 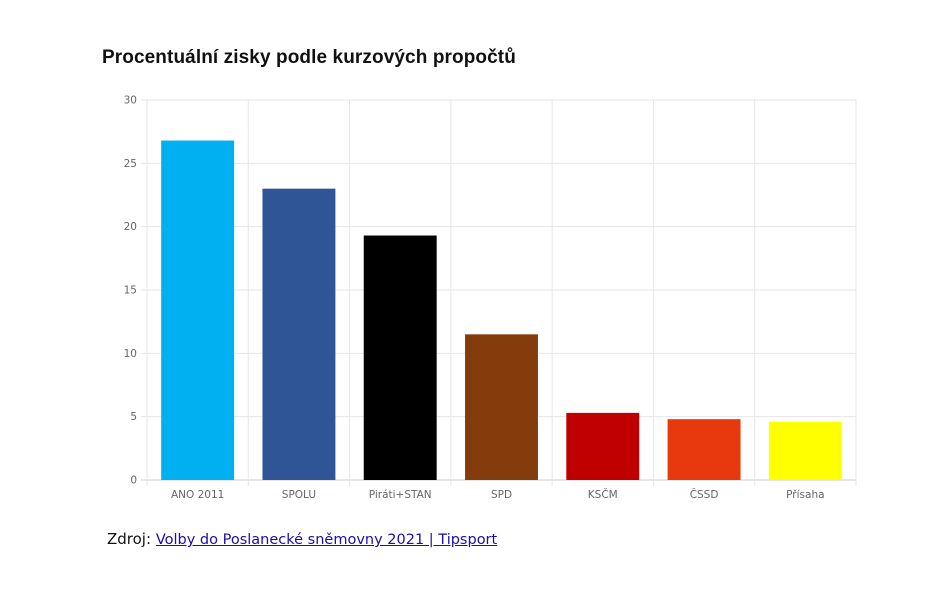 What do you see at coordinates (130, 101) in the screenshot?
I see `y-tick-label: 30` at bounding box center [130, 101].